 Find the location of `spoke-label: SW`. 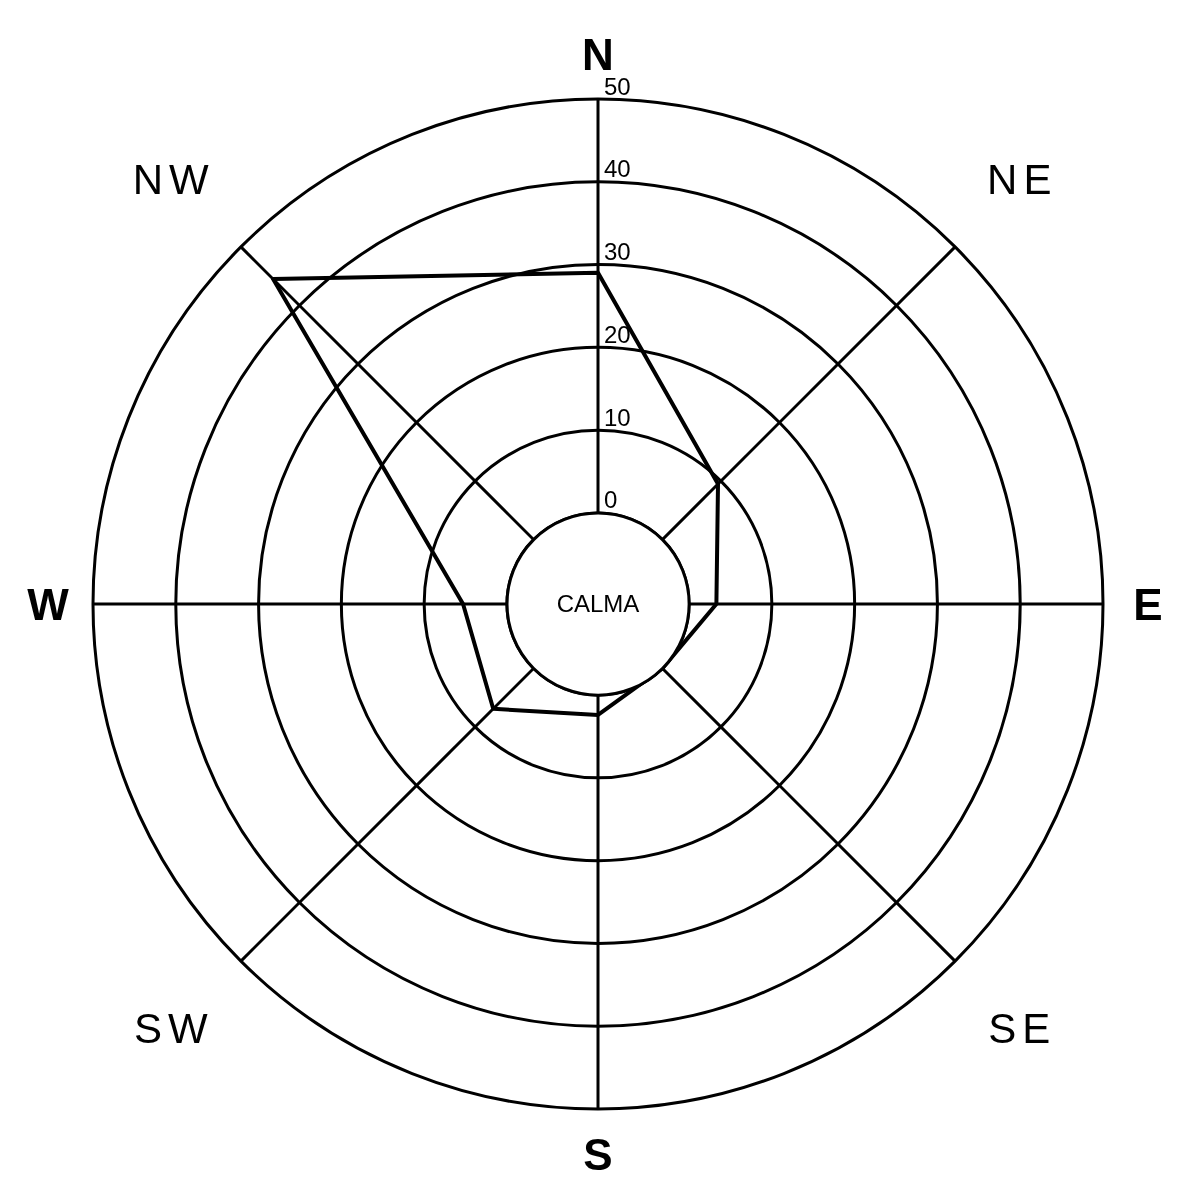

spoke-label: SW is located at coordinates (173, 1028).